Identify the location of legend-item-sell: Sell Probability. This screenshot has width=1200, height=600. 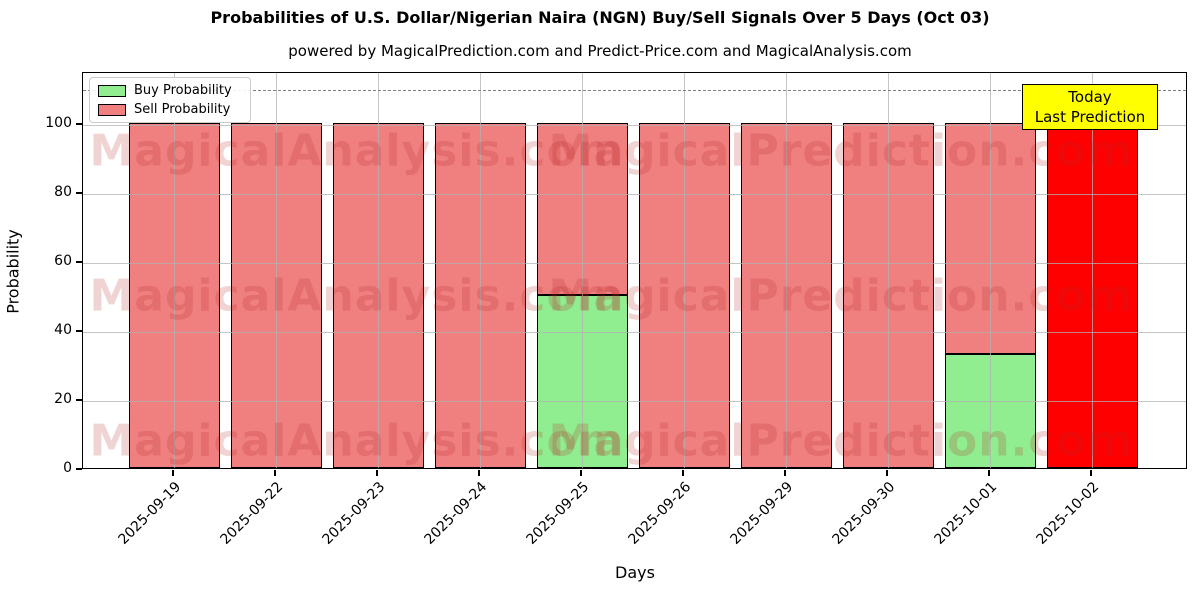
(170, 109).